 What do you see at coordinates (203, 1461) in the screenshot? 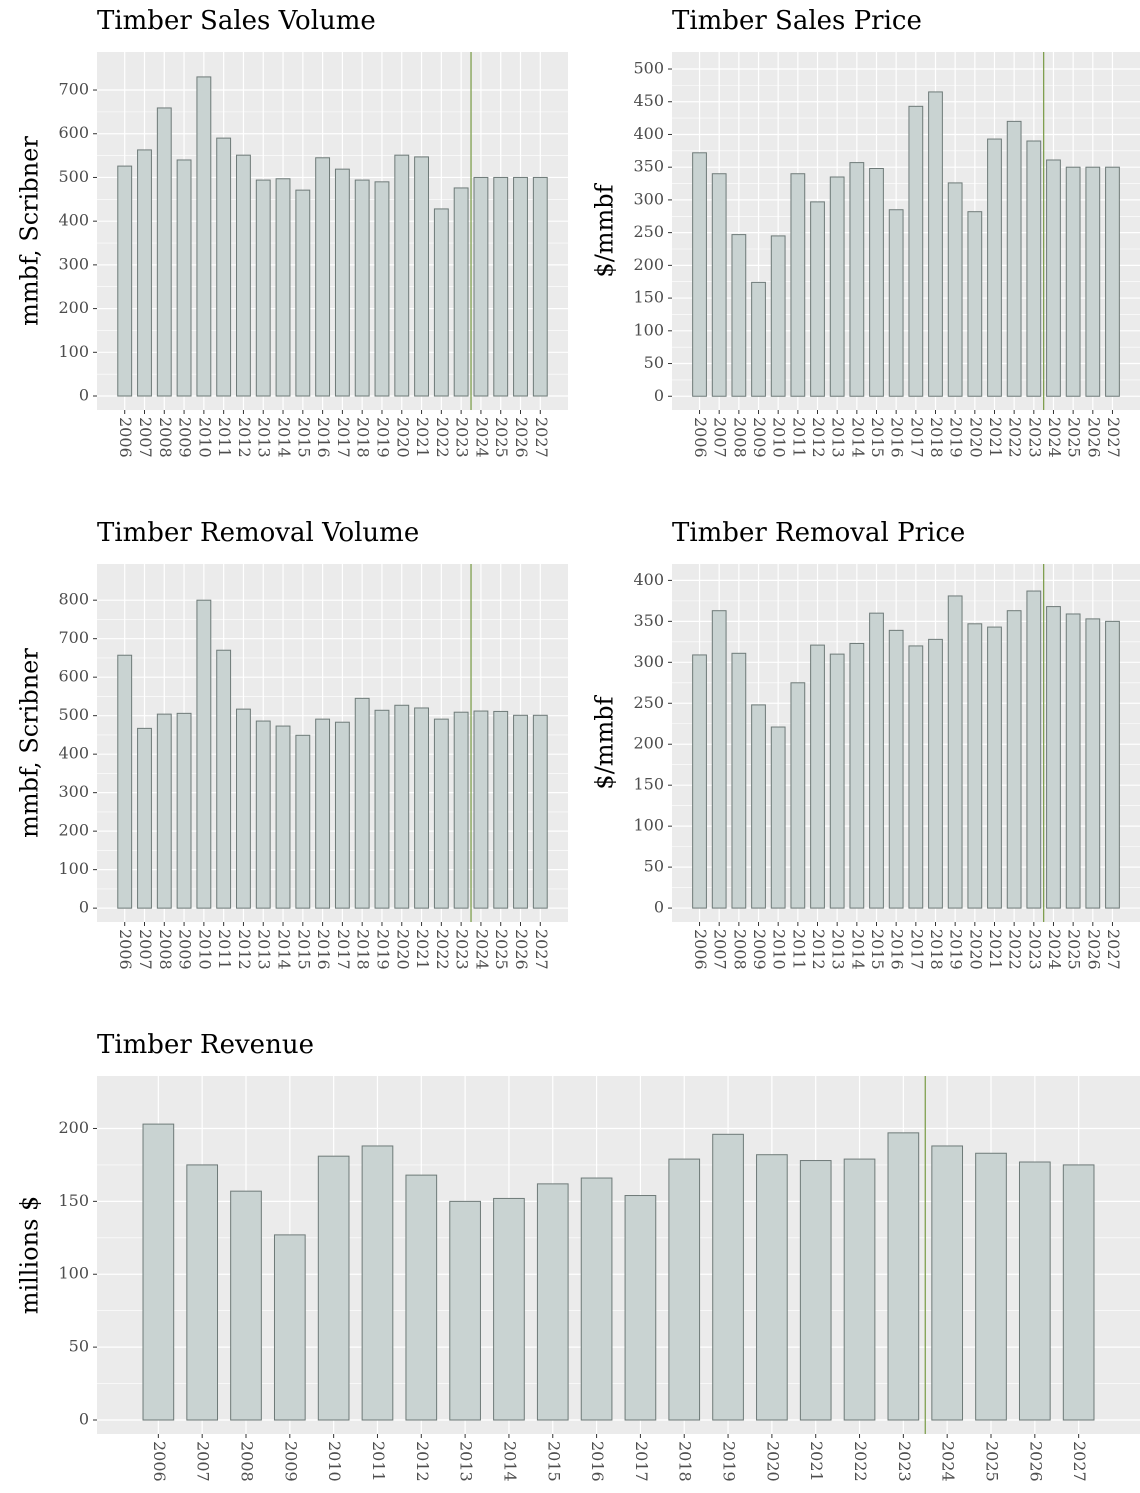
I see `x-tick-label: 2007` at bounding box center [203, 1461].